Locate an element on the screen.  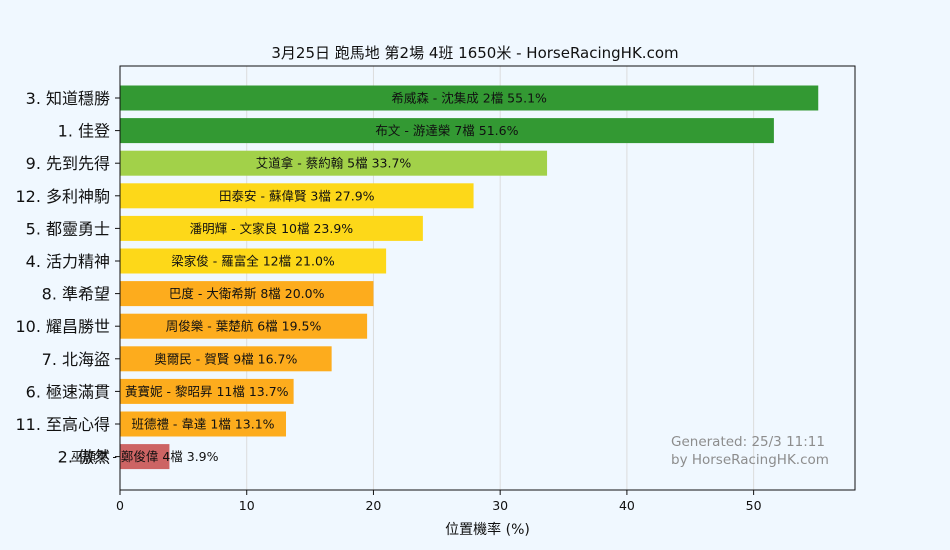
y-tick-label: 9. 先到先得 is located at coordinates (68, 163).